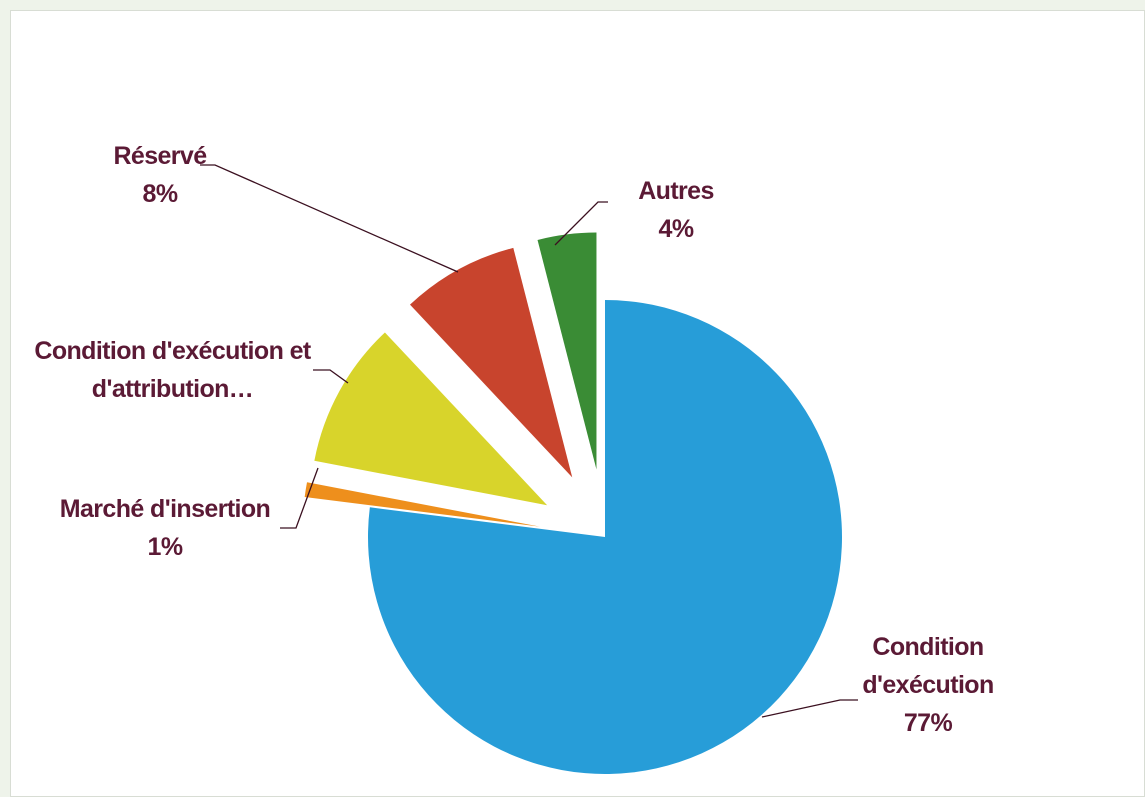 The height and width of the screenshot is (797, 1145). Describe the element at coordinates (165, 547) in the screenshot. I see `value-label: 1%` at that location.